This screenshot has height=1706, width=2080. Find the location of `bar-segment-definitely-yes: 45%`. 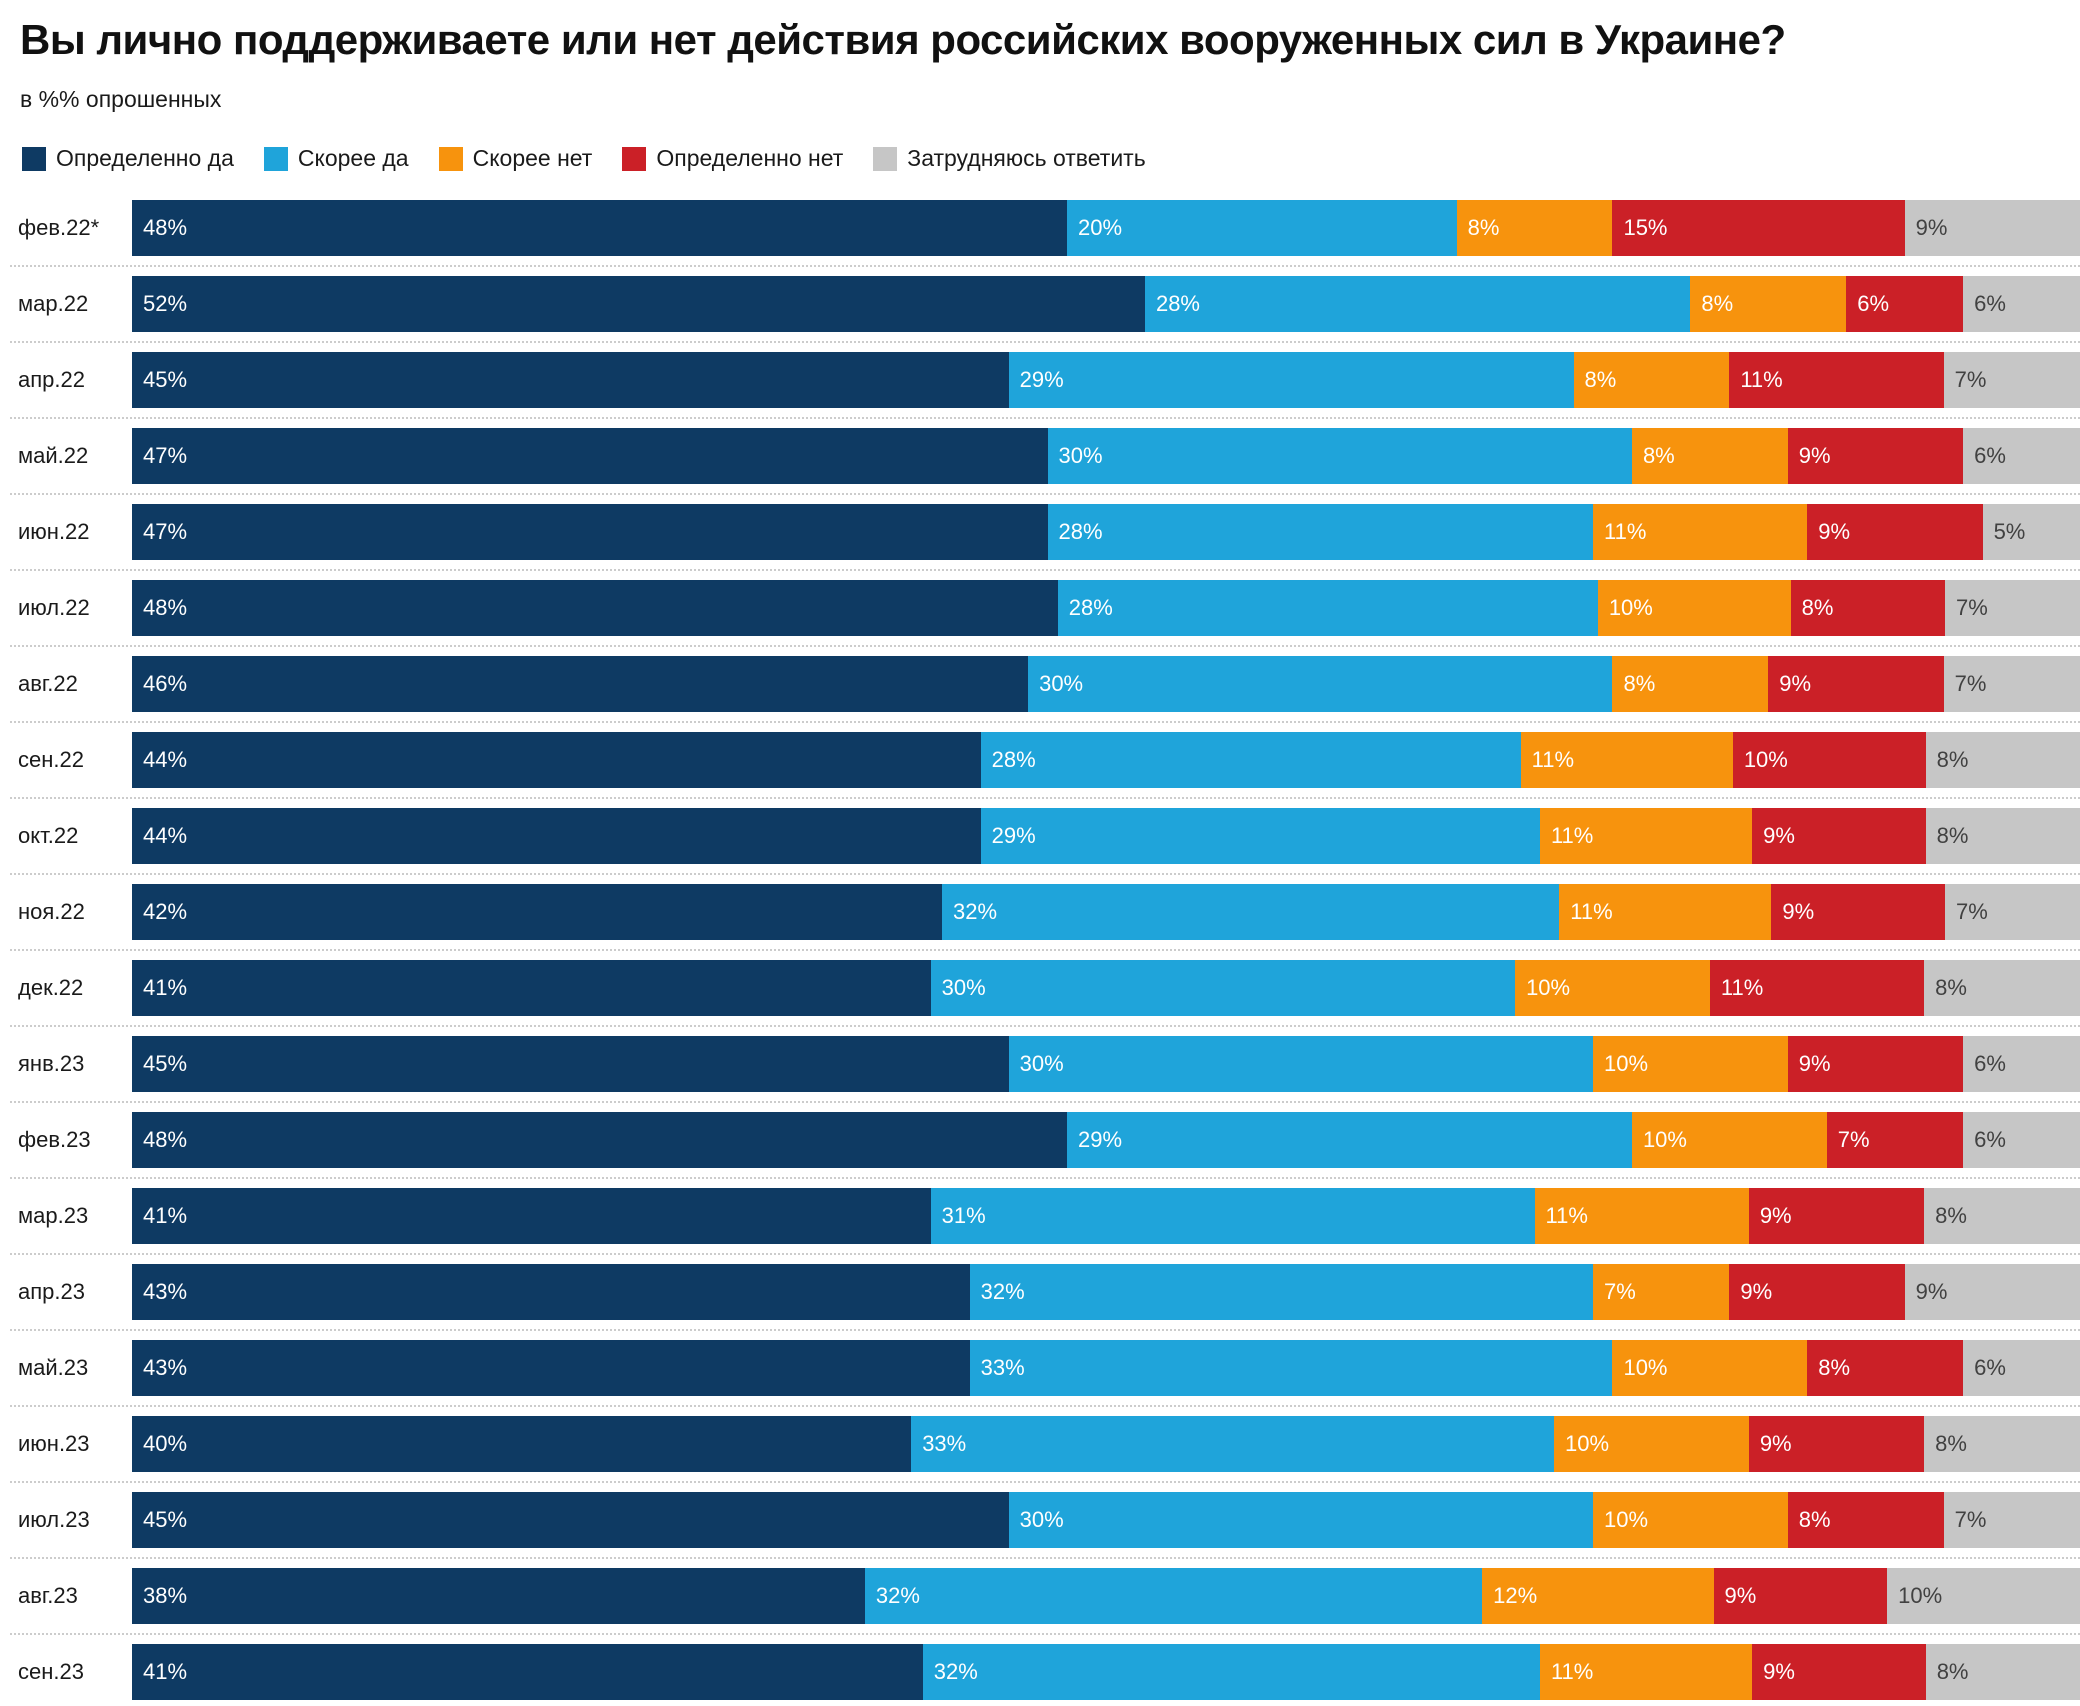

bar-segment-definitely-yes: 45% is located at coordinates (570, 1064).